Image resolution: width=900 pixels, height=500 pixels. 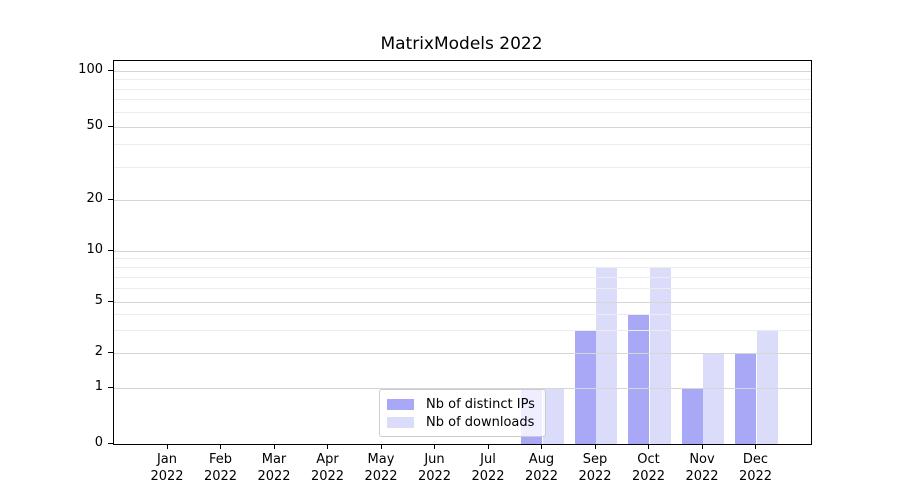 What do you see at coordinates (488, 468) in the screenshot?
I see `x-tick-label: Jul 2022` at bounding box center [488, 468].